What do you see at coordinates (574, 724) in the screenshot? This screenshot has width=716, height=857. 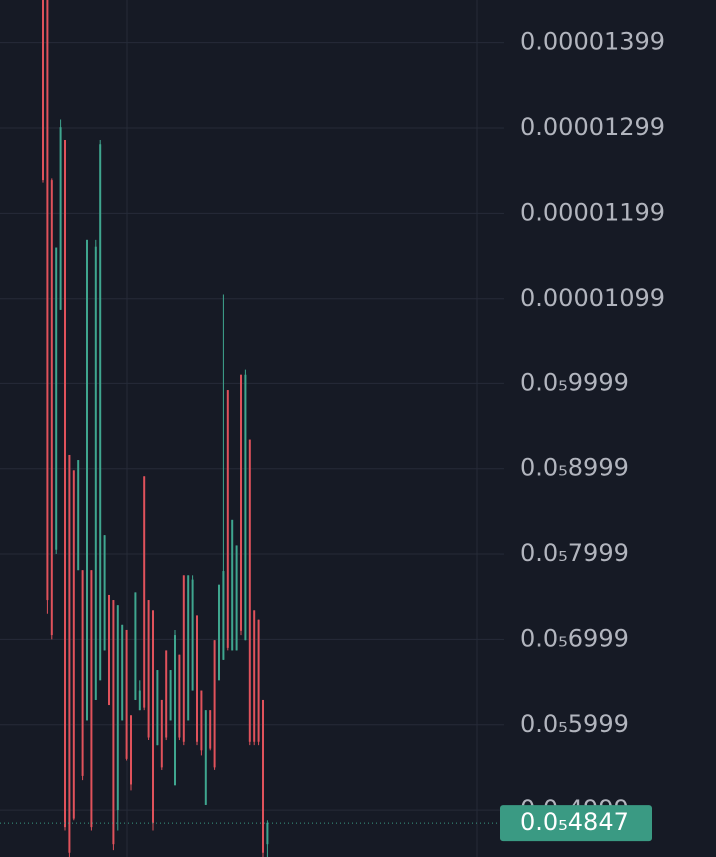 I see `y-tick-label: 0.0₅5999` at bounding box center [574, 724].